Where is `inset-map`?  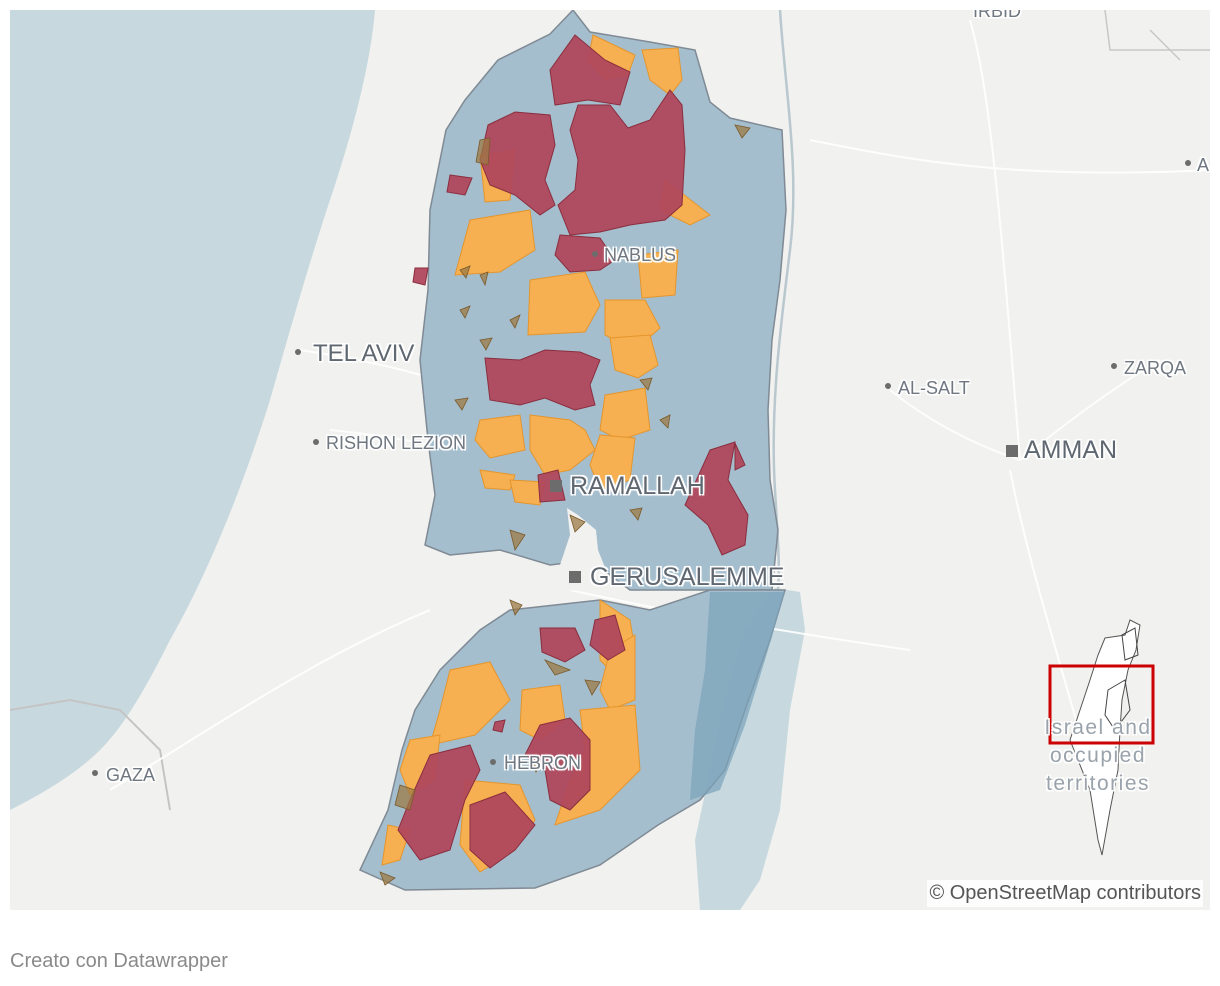
inset-map is located at coordinates (1101, 737).